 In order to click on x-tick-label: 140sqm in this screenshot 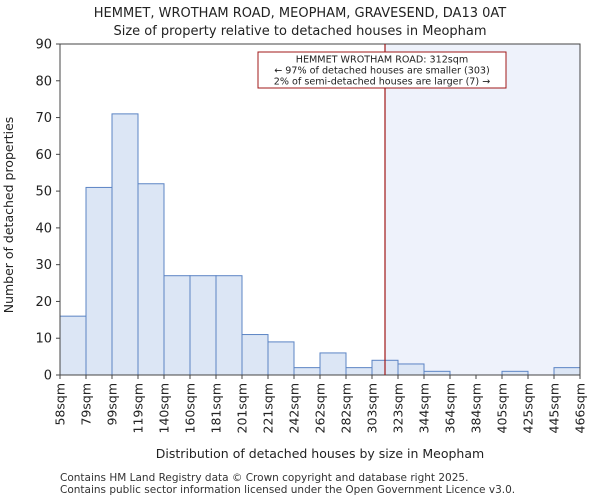, I will do `click(164, 408)`.